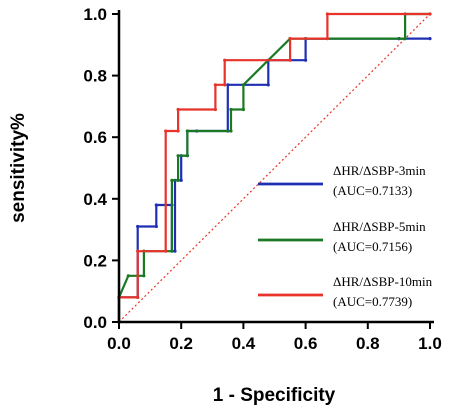 The width and height of the screenshot is (468, 411). What do you see at coordinates (379, 170) in the screenshot?
I see `legend-label-1: ΔHR/ΔSBP-3min` at bounding box center [379, 170].